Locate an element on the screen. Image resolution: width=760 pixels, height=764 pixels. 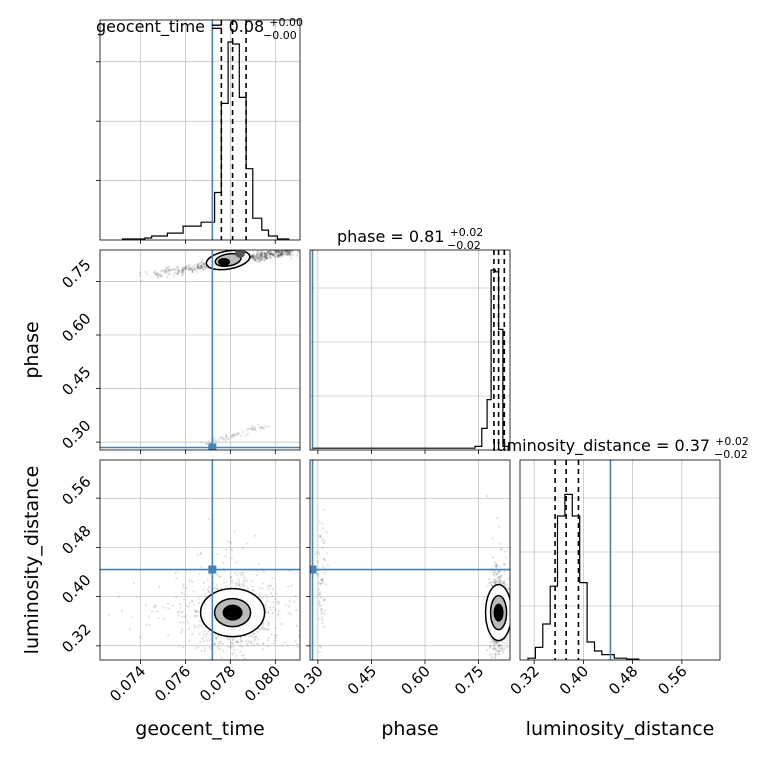
panel-geocent-time-marginal is located at coordinates (198, 131).